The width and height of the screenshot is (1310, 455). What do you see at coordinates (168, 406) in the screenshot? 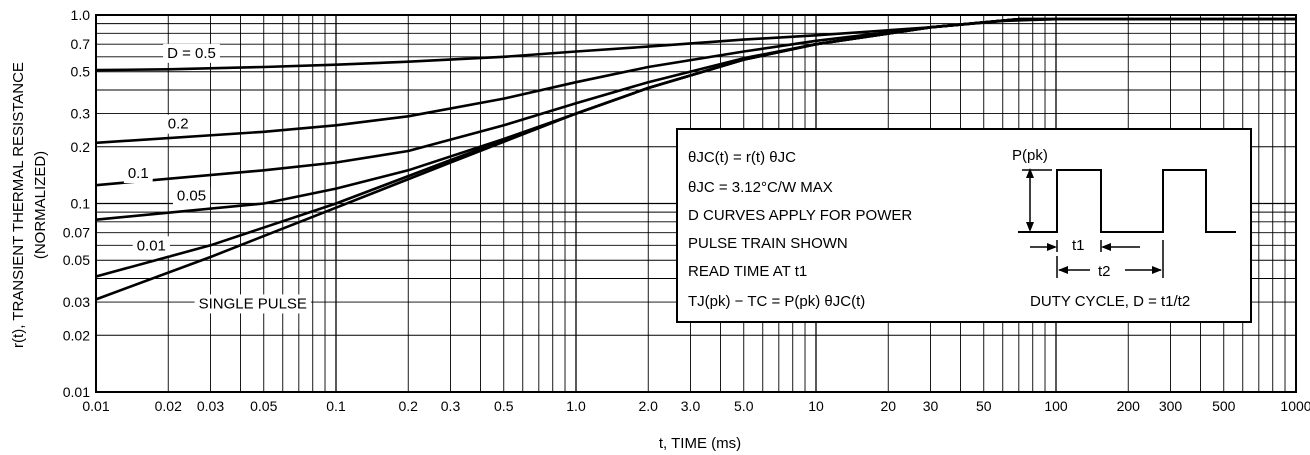
I see `x-tick-label: 0.02` at bounding box center [168, 406].